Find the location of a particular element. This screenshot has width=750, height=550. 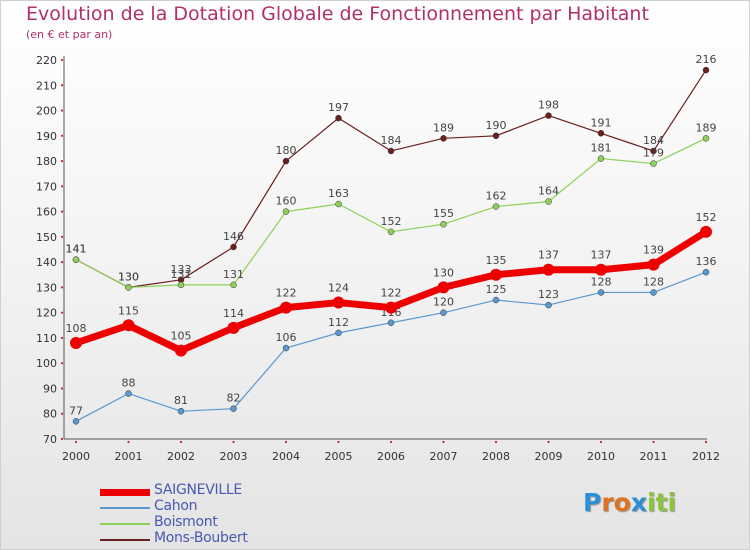

data-label-mons-boubert: 146 is located at coordinates (233, 236).